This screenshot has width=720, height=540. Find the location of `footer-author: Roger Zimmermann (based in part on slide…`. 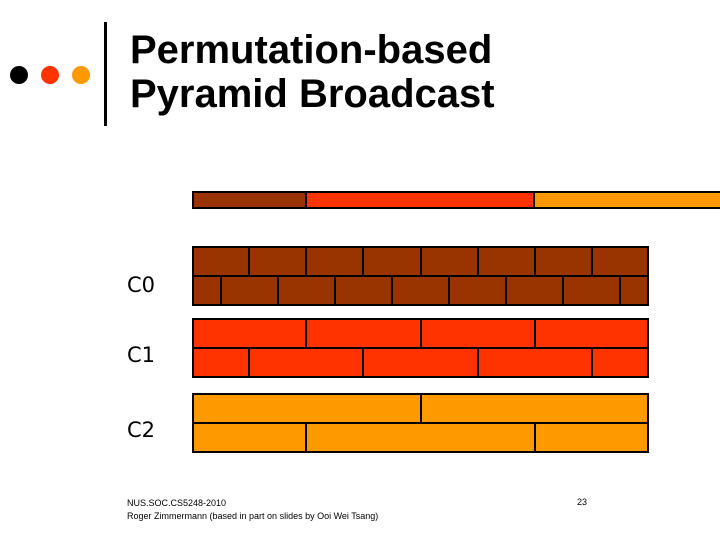

footer-author: Roger Zimmermann (based in part on slide… is located at coordinates (253, 516).